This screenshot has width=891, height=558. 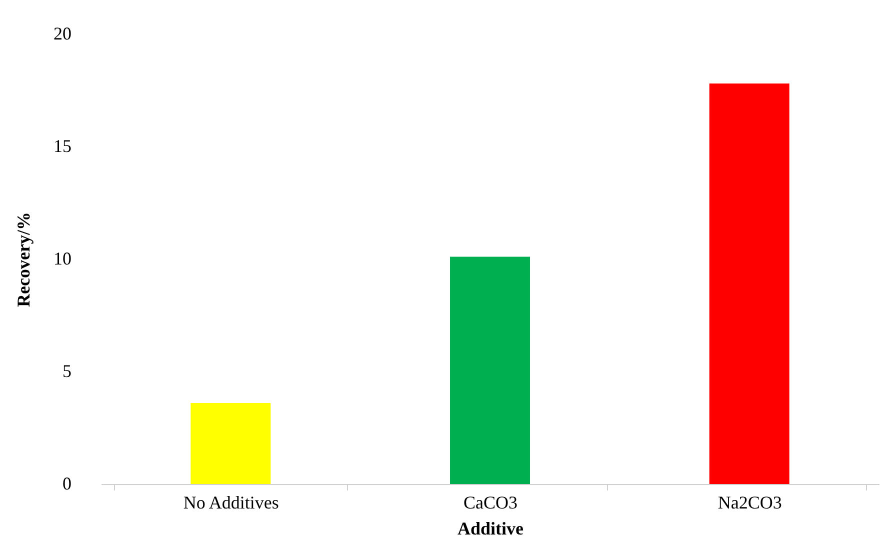 I want to click on y-tick-label: 20, so click(x=63, y=34).